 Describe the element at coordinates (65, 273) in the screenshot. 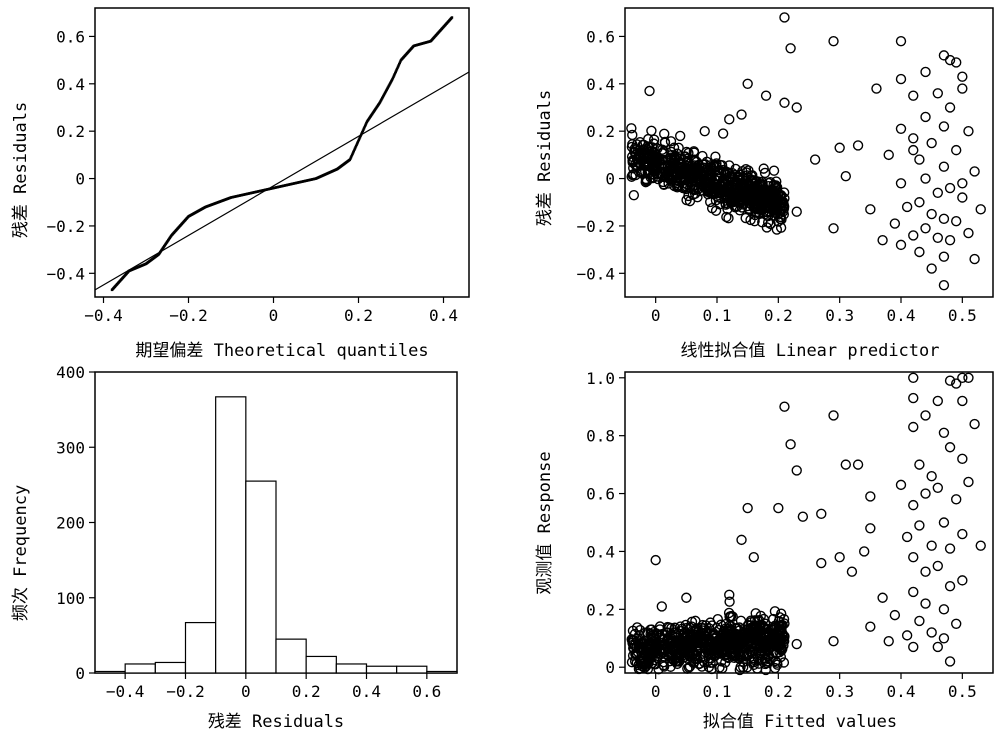

I see `qq-y-tick-label: −0.4` at that location.